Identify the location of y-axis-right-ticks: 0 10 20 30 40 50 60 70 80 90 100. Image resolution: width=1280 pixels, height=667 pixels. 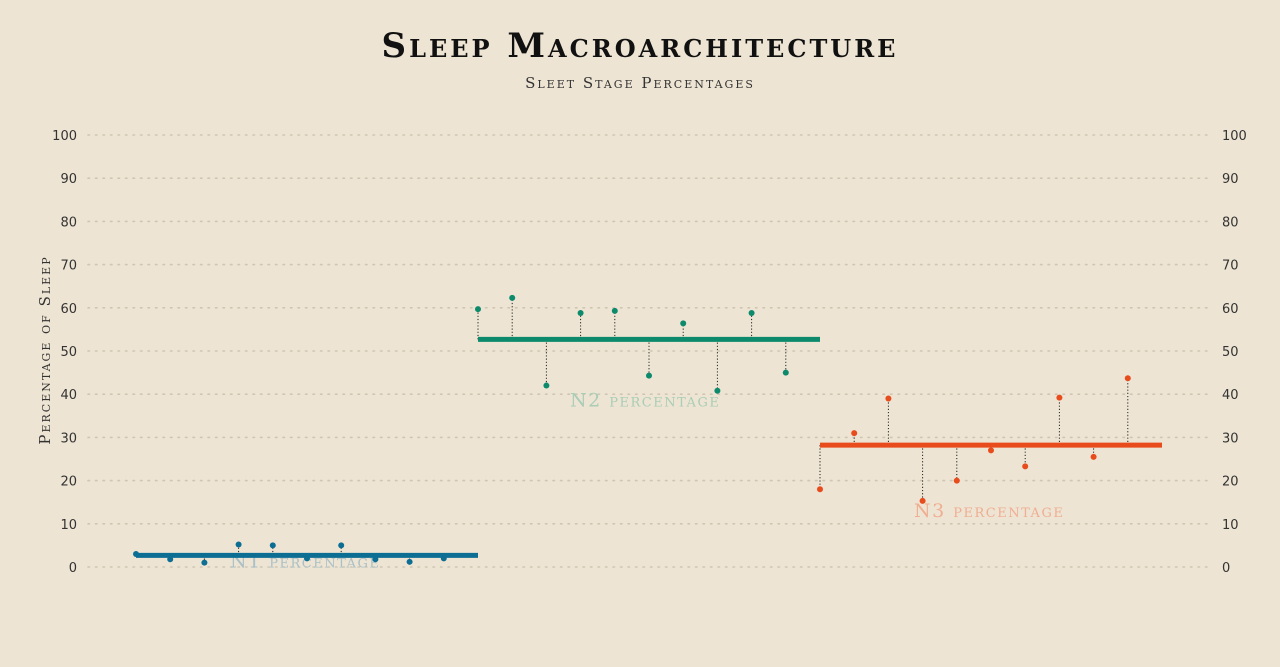
(1234, 352).